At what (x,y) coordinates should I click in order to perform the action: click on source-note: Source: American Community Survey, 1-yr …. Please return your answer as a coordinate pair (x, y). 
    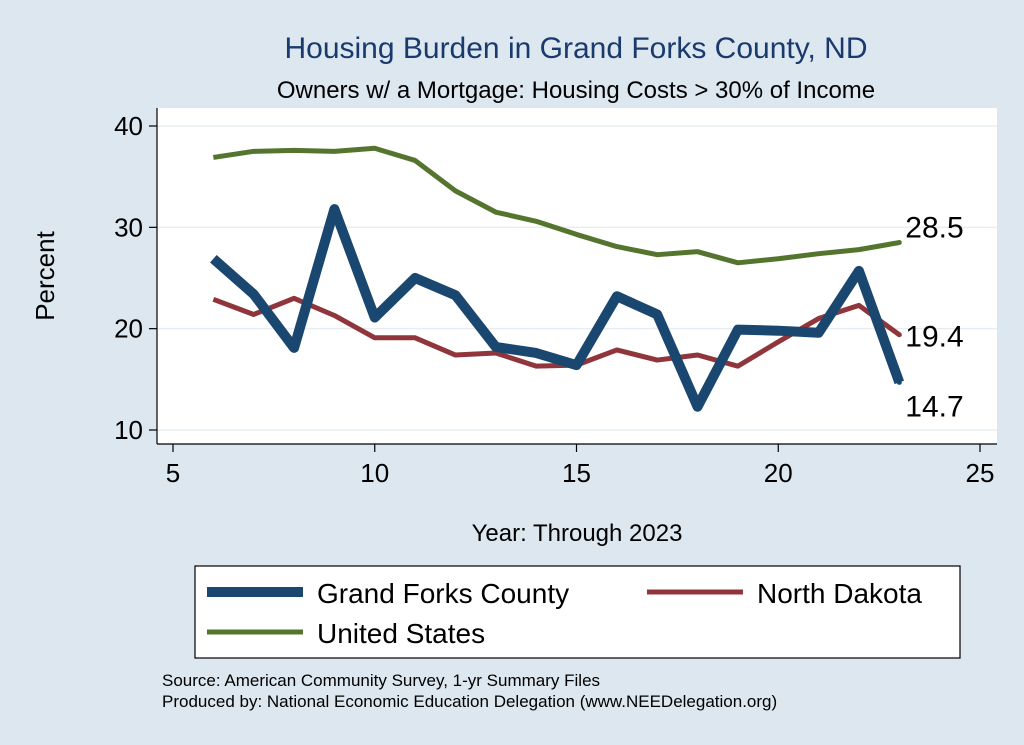
    Looking at the image, I should click on (381, 680).